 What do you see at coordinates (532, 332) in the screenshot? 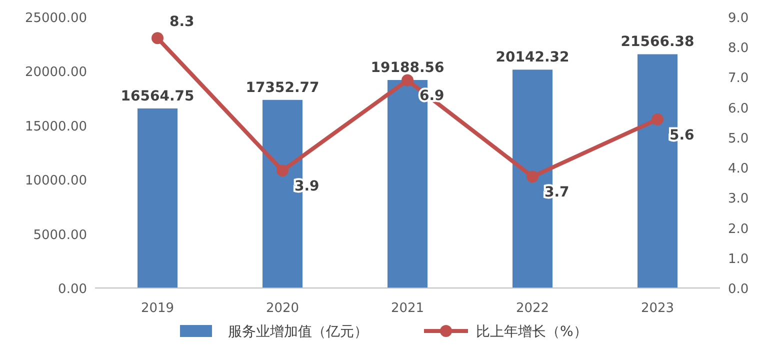
I see `legend-label: 比上年增长（%）` at bounding box center [532, 332].